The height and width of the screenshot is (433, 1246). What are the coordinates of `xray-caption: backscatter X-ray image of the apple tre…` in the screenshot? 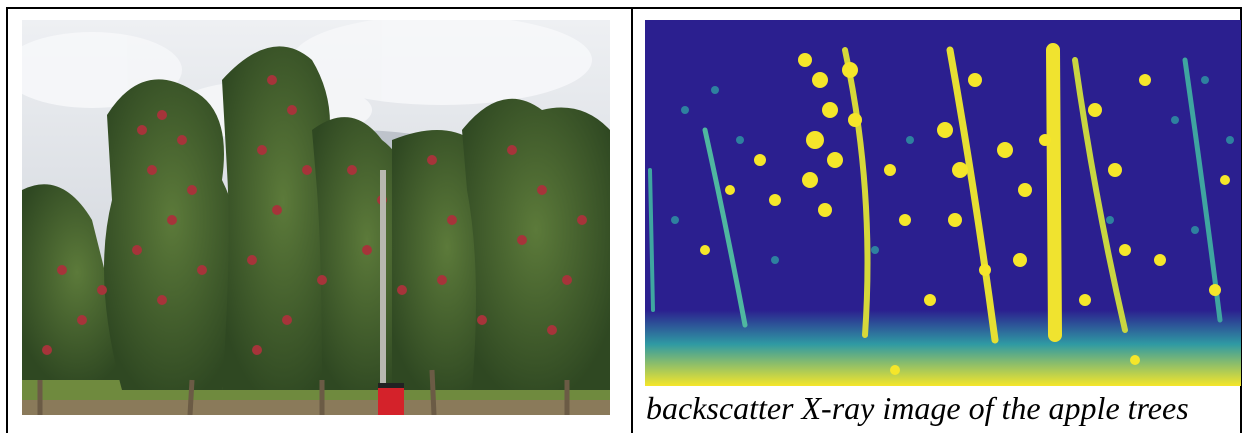 It's located at (917, 408).